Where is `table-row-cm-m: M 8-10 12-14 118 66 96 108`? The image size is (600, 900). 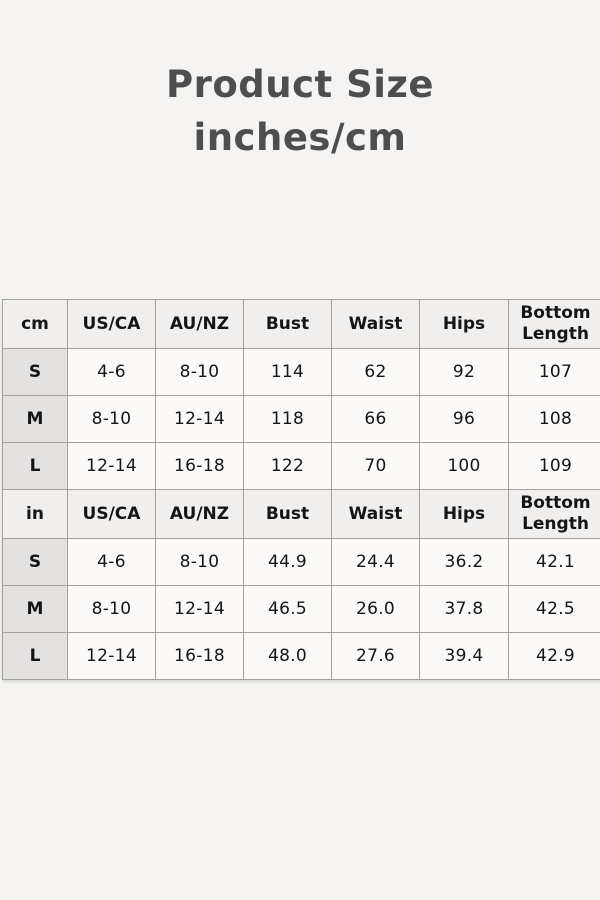
table-row-cm-m: M 8-10 12-14 118 66 96 108 is located at coordinates (301, 419).